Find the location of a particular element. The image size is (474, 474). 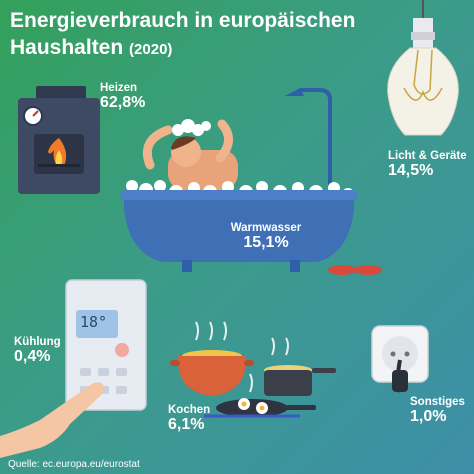

cooking-pots-icon is located at coordinates (253, 369).